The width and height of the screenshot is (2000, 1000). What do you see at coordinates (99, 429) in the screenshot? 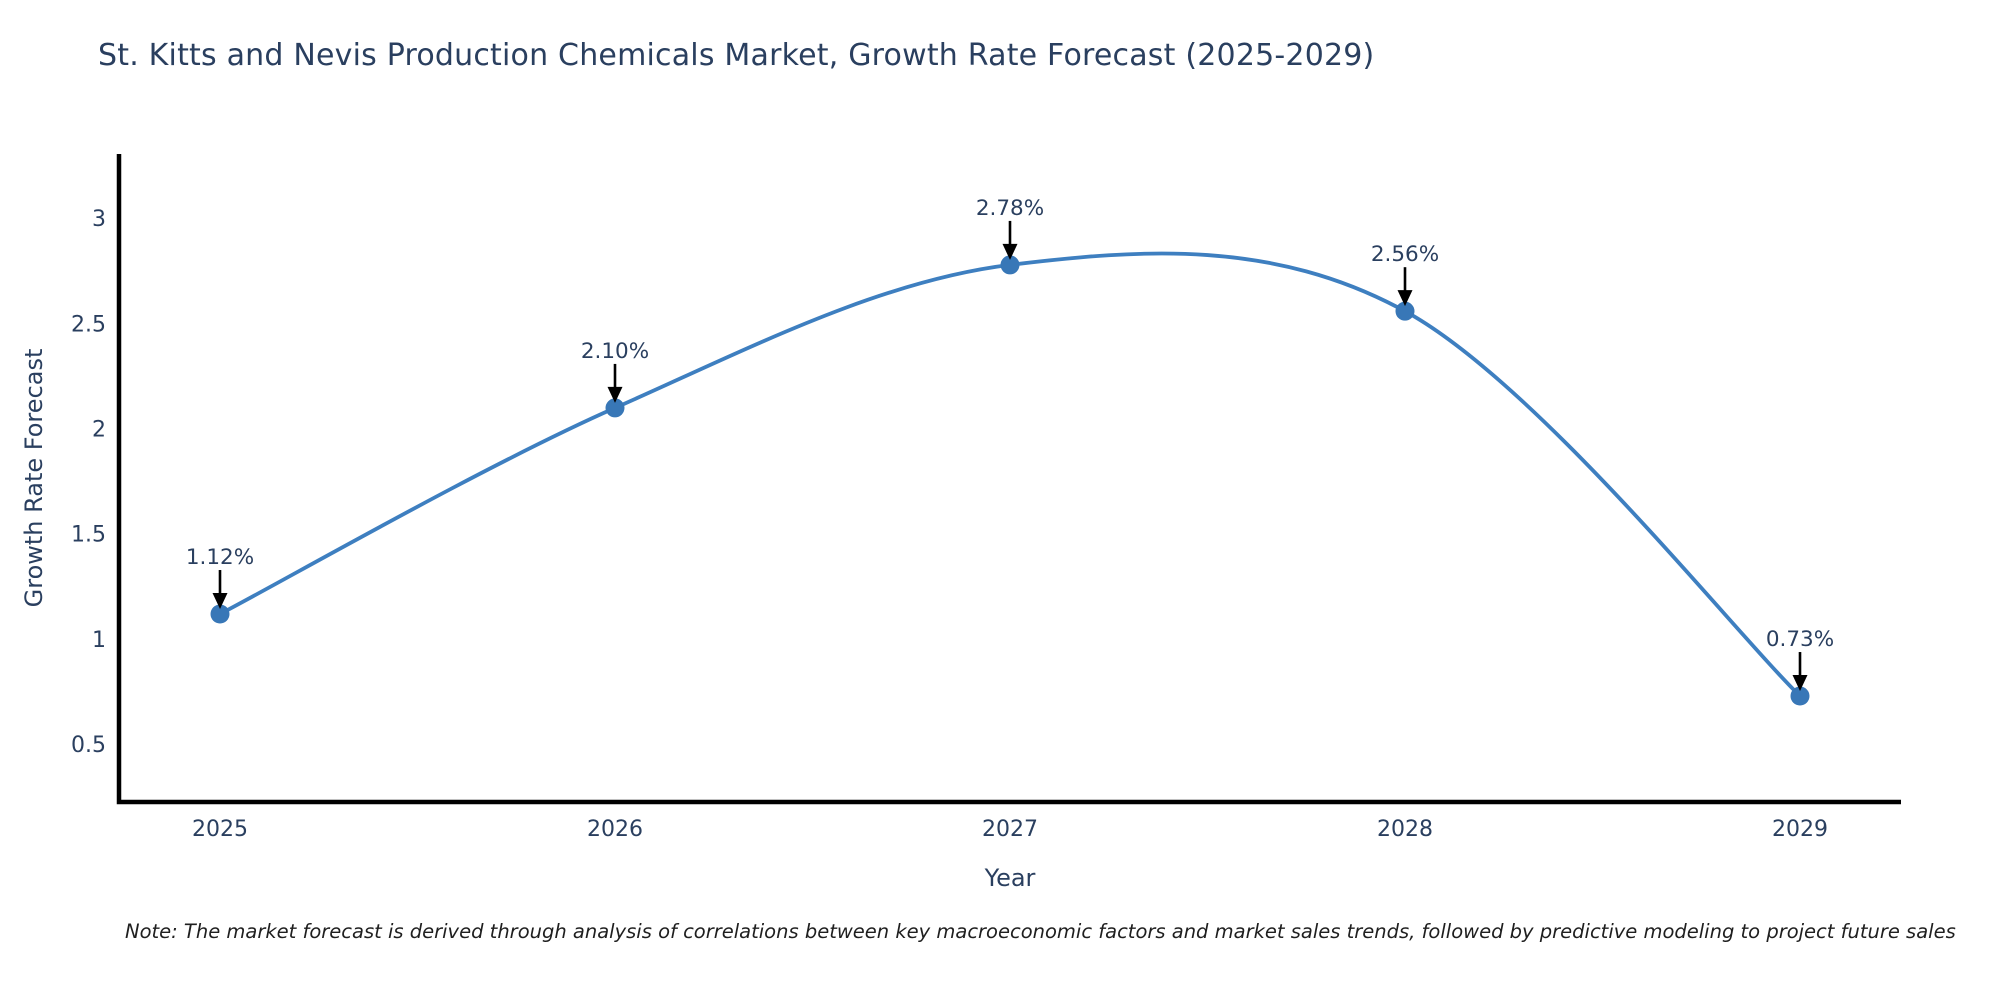
I see `y-tick-label: 2` at bounding box center [99, 429].